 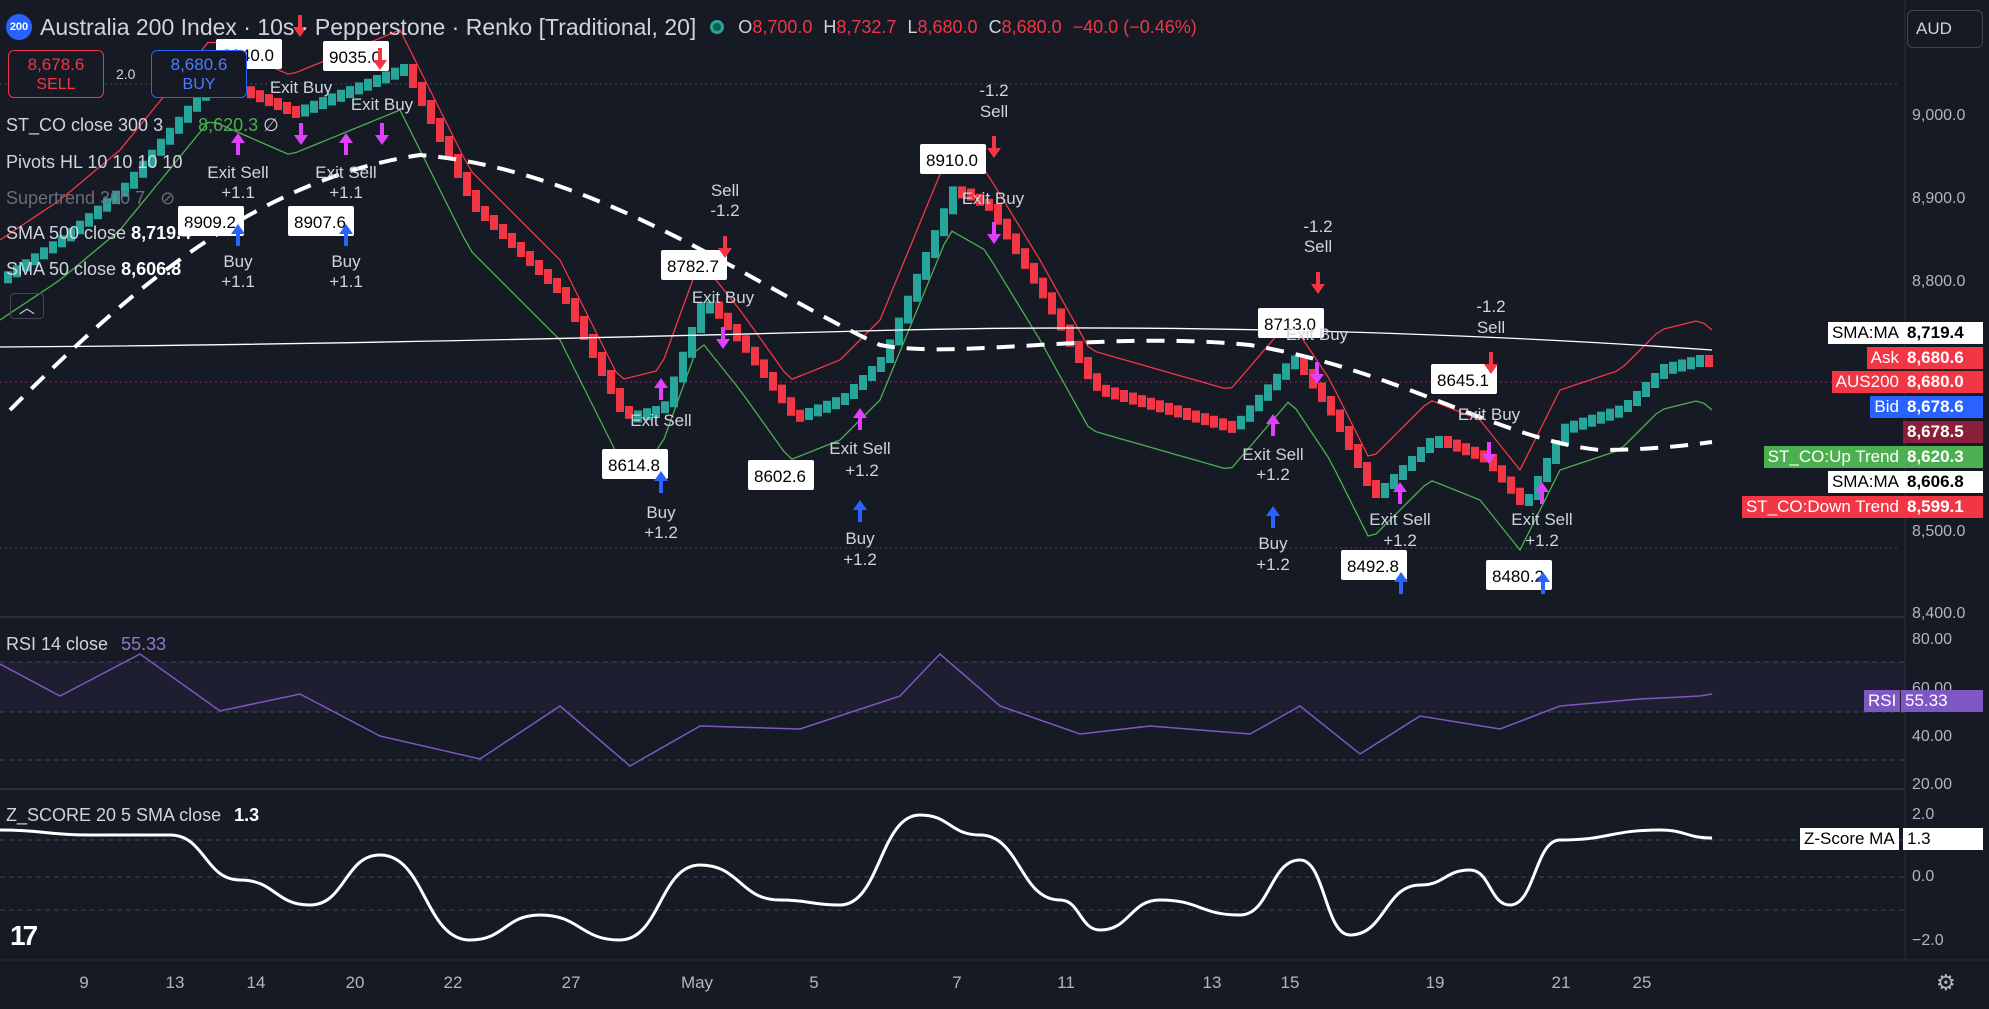 What do you see at coordinates (27, 306) in the screenshot?
I see `collapse-legend-button: ︿` at bounding box center [27, 306].